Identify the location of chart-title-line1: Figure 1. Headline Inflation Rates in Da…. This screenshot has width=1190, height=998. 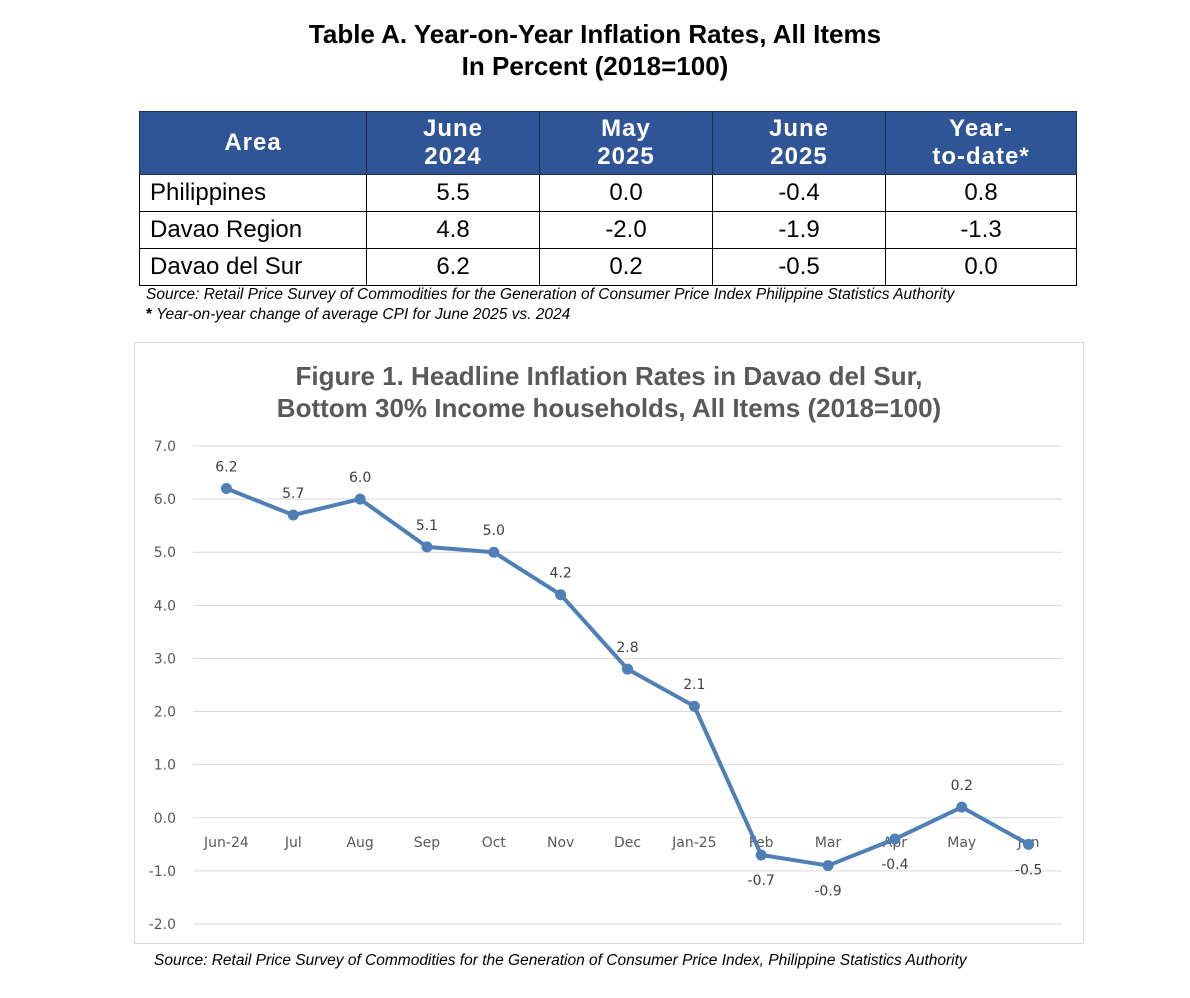
(609, 376).